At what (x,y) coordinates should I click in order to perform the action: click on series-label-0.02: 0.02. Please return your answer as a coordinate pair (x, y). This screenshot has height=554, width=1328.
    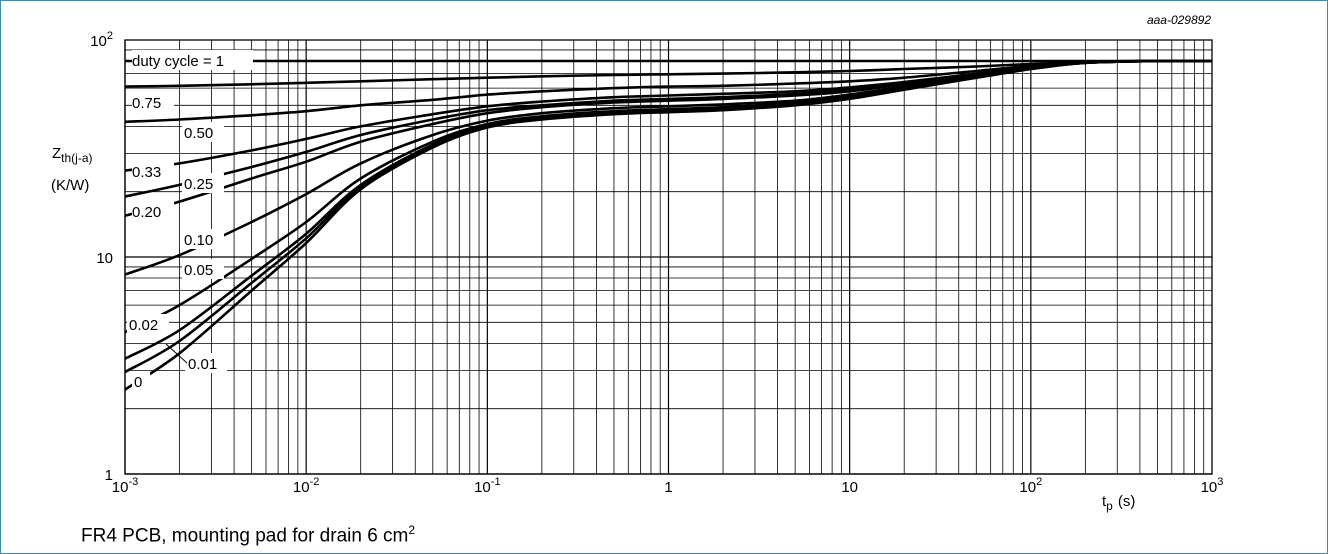
    Looking at the image, I should click on (143, 325).